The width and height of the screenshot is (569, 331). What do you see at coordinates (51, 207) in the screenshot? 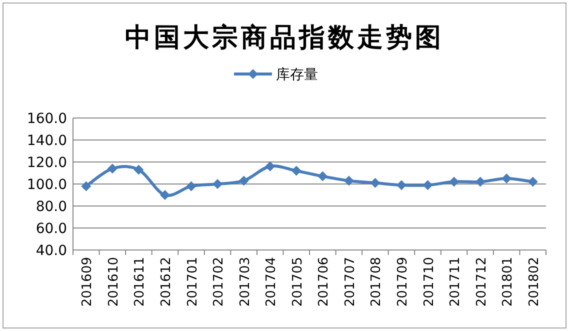
I see `y-tick-label: 80.0` at bounding box center [51, 207].